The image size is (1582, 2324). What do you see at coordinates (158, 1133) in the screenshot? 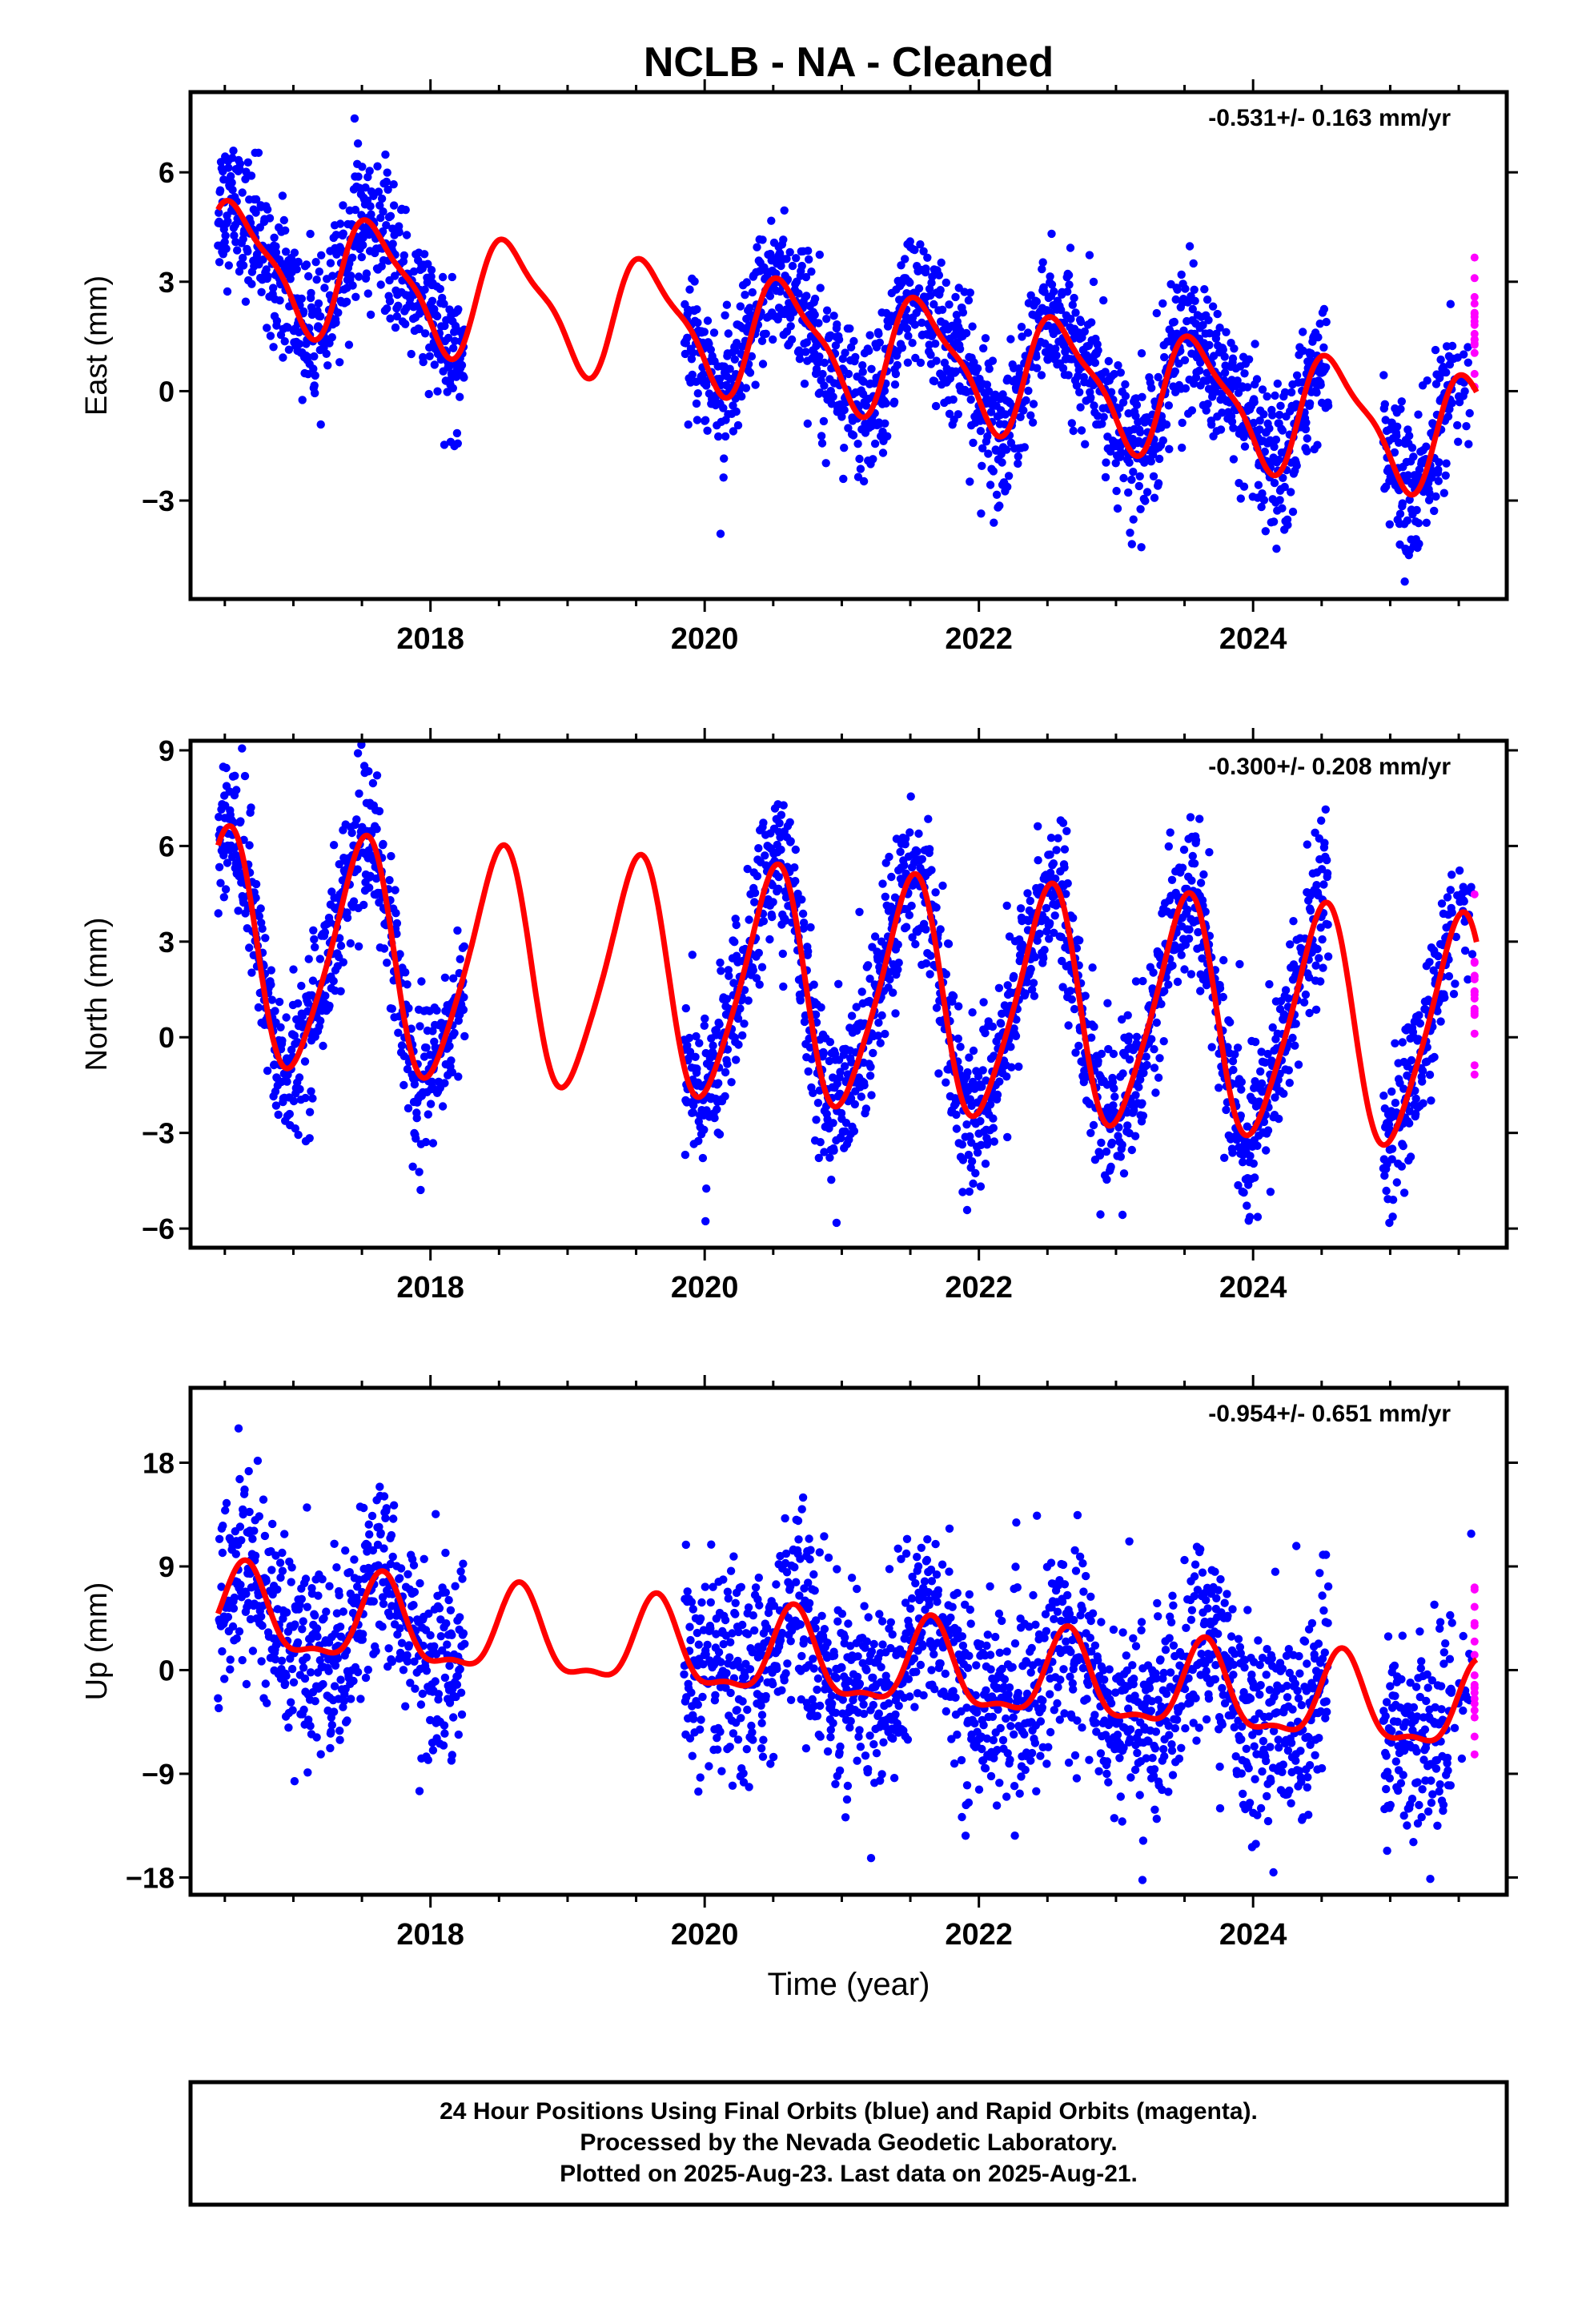
I see `y-tick-label: −3` at bounding box center [158, 1133].